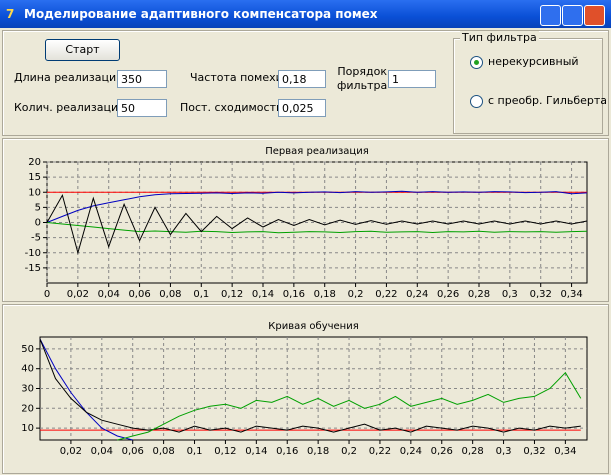 This screenshot has width=611, height=475. I want to click on y-tick-label: 5, so click(38, 207).